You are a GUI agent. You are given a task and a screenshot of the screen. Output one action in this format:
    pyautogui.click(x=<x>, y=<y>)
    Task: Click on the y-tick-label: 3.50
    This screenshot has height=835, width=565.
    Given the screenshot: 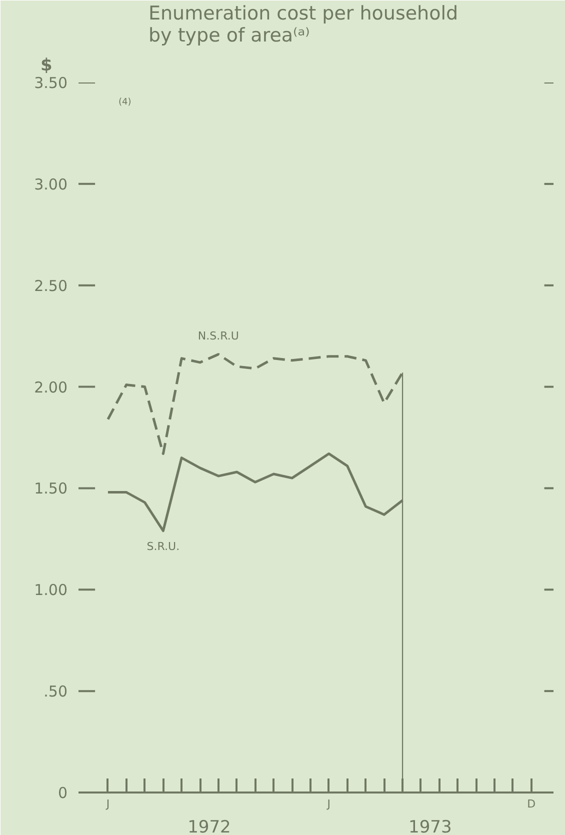 What is the action you would take?
    pyautogui.click(x=51, y=83)
    